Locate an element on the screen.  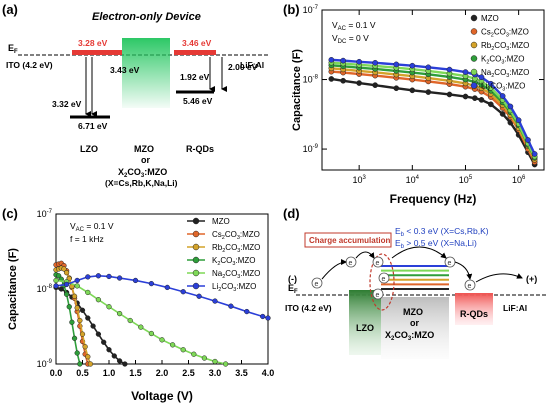
b-legend-label: MZO is located at coordinates (490, 18).